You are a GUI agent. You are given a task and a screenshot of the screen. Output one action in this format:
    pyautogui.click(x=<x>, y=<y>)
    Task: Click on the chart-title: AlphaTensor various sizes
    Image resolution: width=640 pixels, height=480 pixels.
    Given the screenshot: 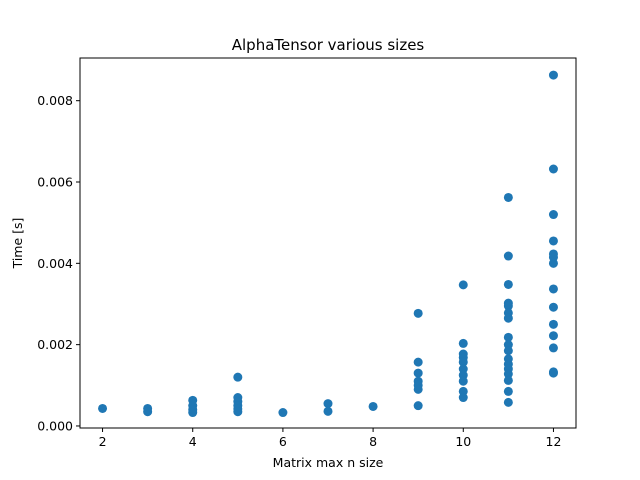 What is the action you would take?
    pyautogui.click(x=328, y=45)
    